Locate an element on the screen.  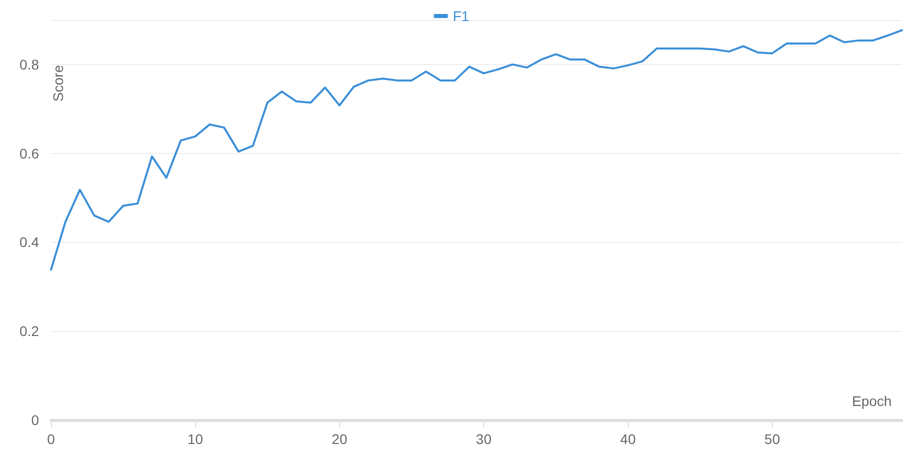
x-tick-label: 0 is located at coordinates (51, 439).